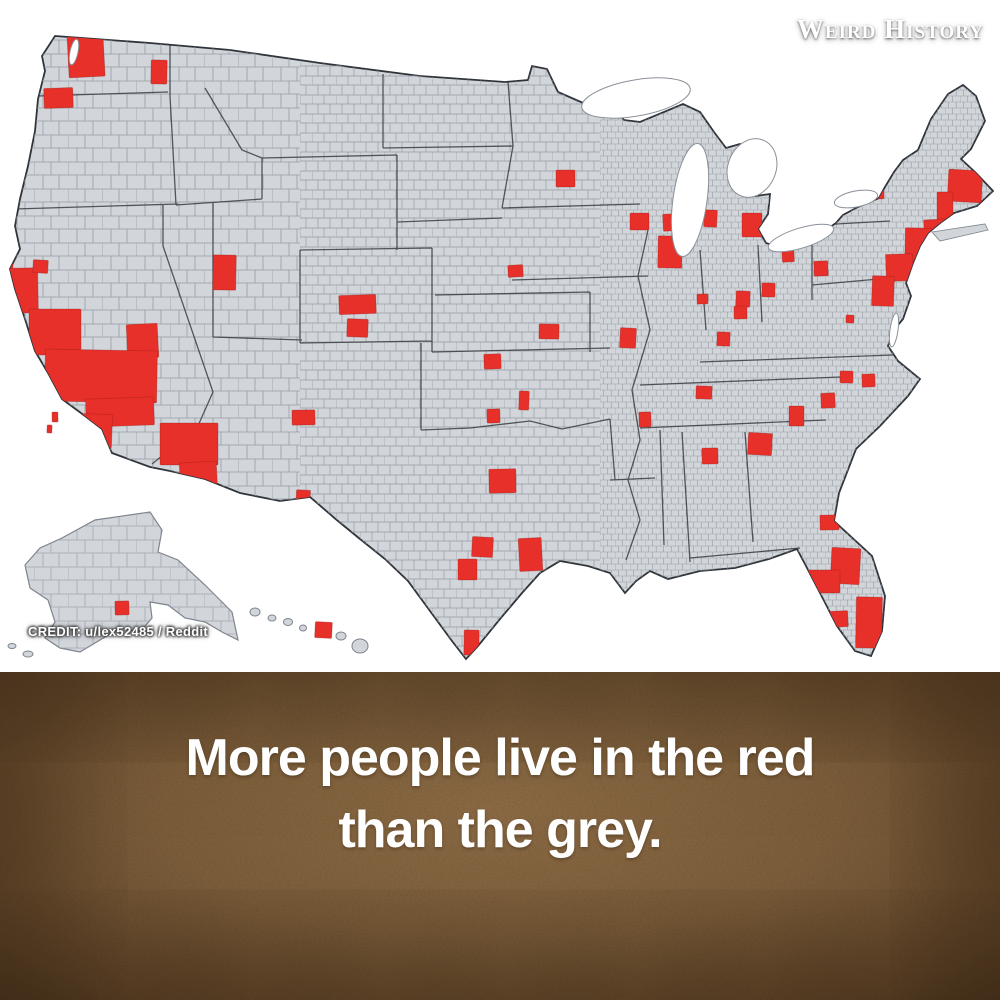 This screenshot has width=1000, height=1000. Describe the element at coordinates (740, 312) in the screenshot. I see `red-county-cincinnati` at that location.